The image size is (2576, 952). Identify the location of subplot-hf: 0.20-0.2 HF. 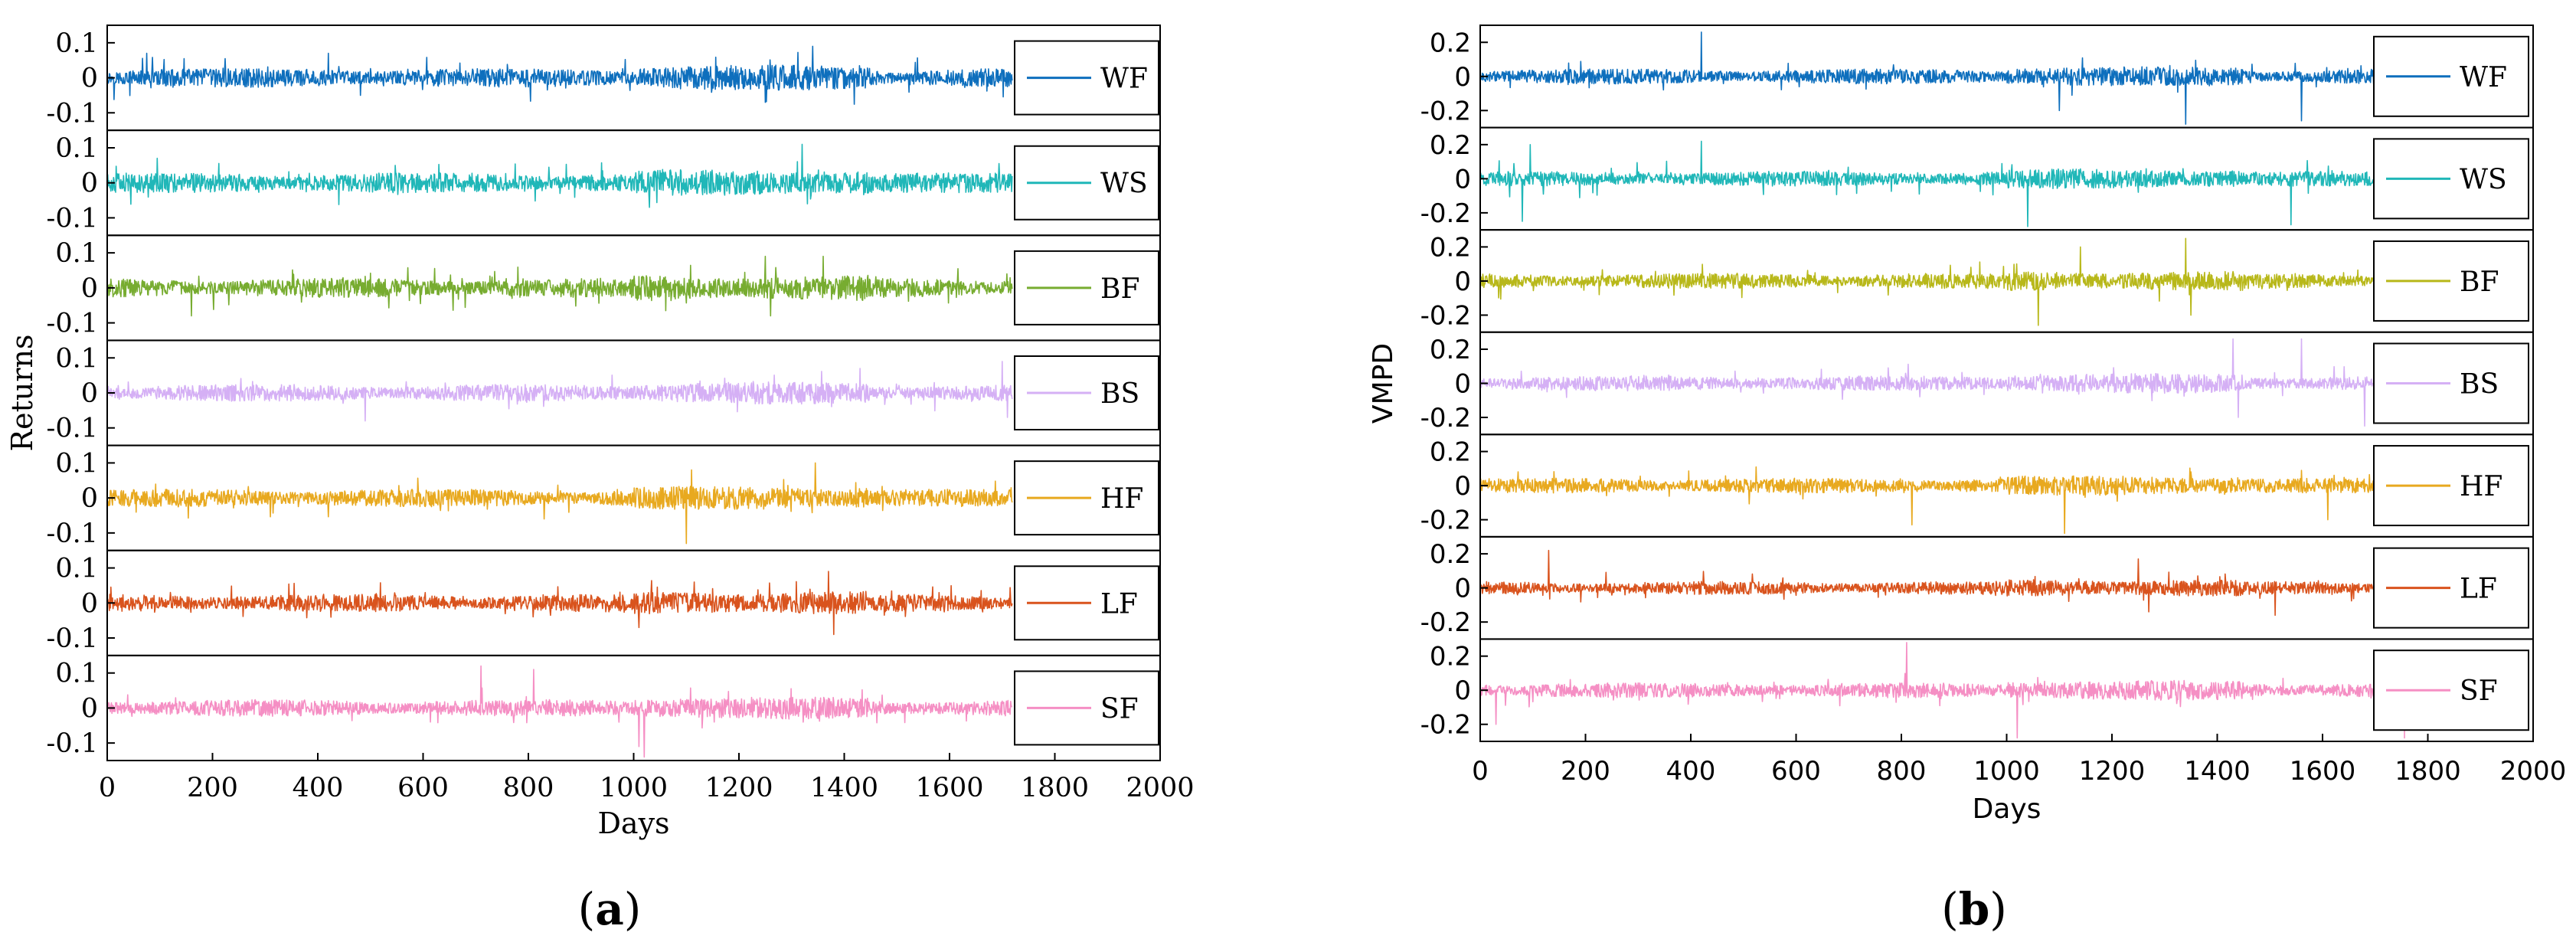
(1977, 485).